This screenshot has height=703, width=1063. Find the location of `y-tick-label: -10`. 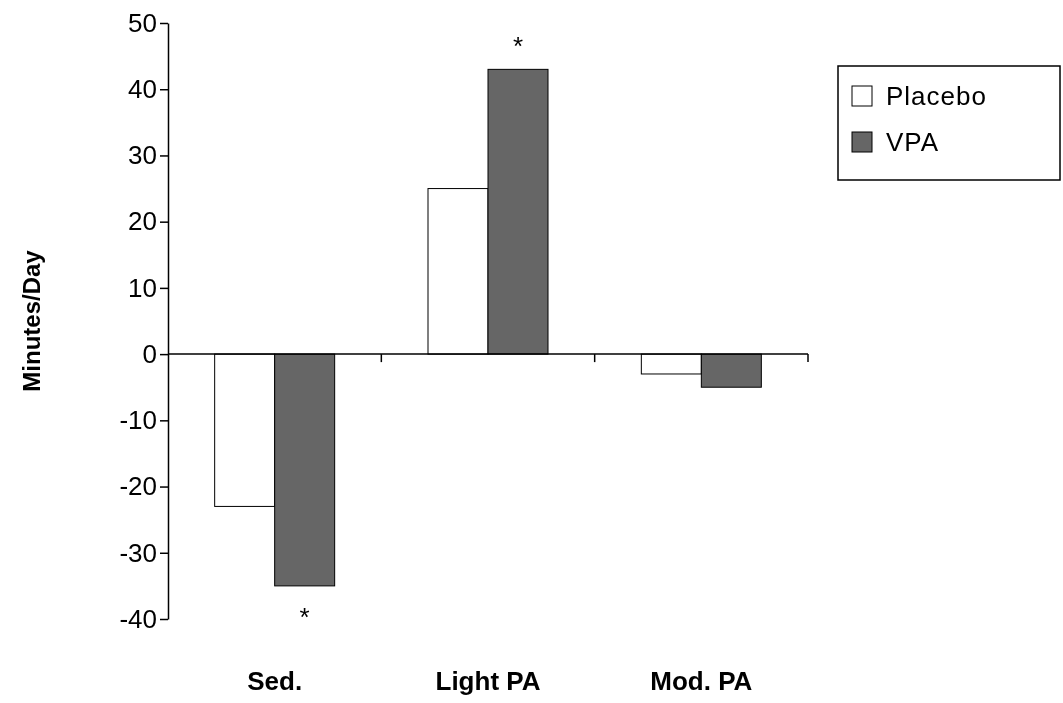

y-tick-label: -10 is located at coordinates (138, 420).